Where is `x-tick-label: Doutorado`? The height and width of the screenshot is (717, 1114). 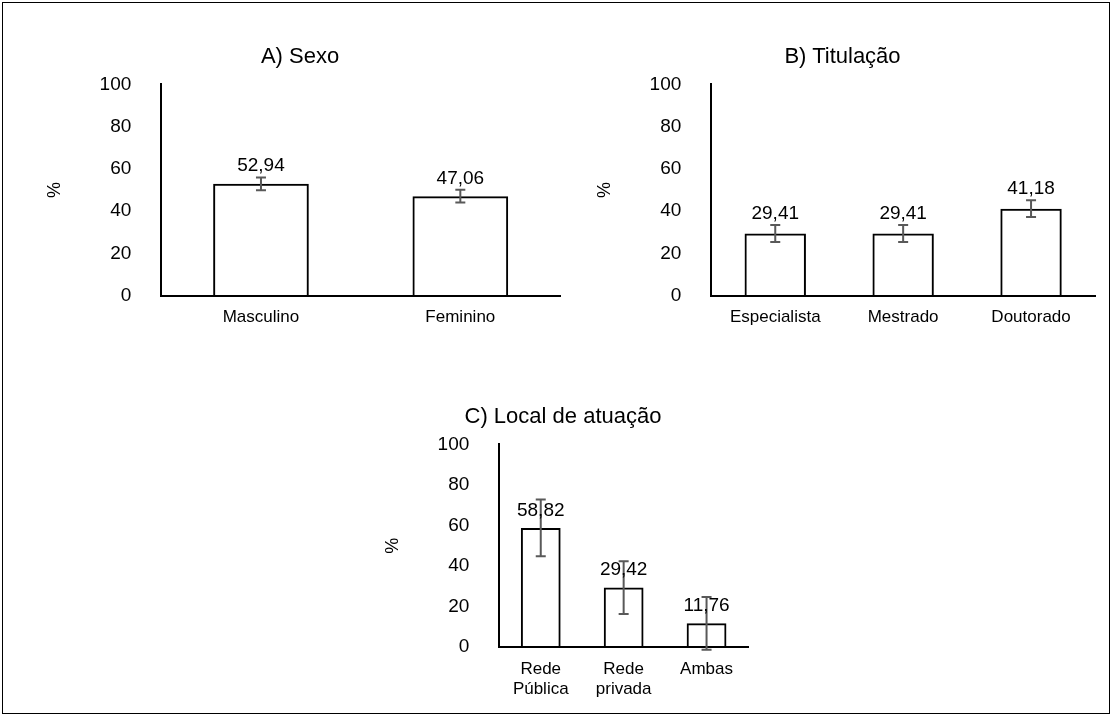
x-tick-label: Doutorado is located at coordinates (1031, 317).